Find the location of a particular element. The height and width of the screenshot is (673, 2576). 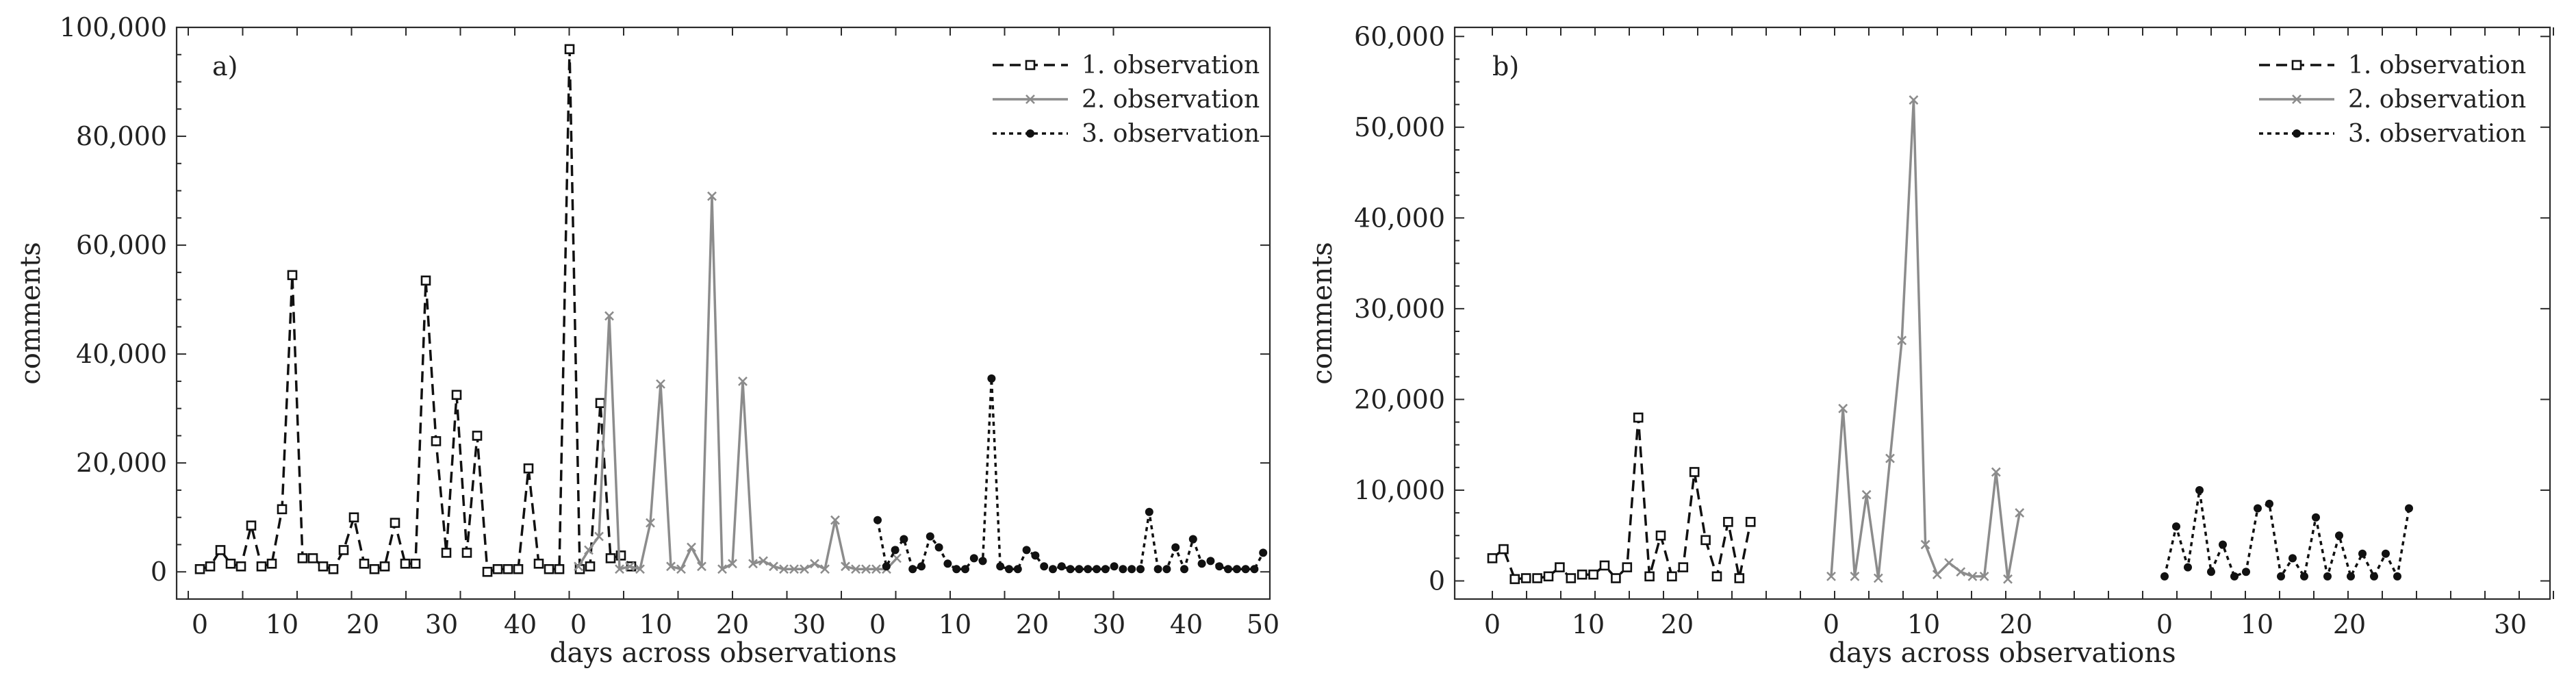

y-tick-label: 10,000 is located at coordinates (1399, 490).